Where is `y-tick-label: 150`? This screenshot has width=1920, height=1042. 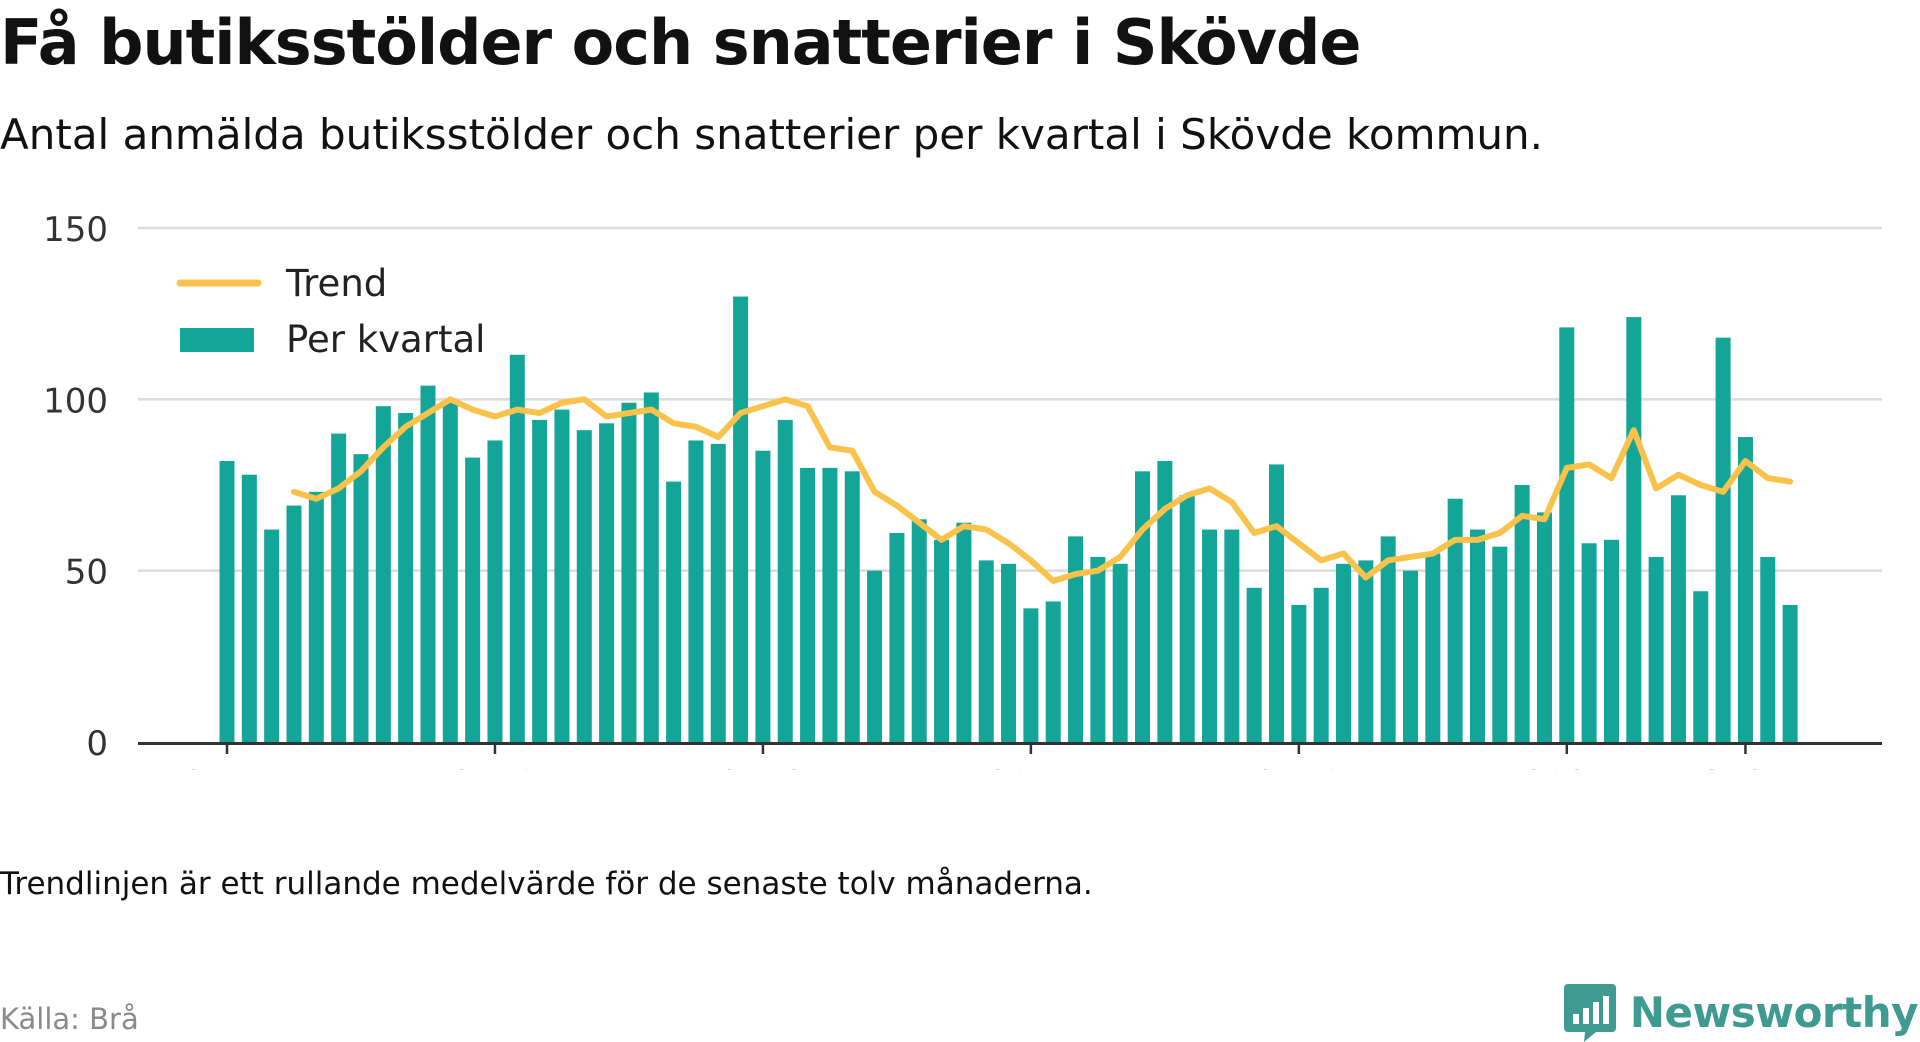 y-tick-label: 150 is located at coordinates (75, 230).